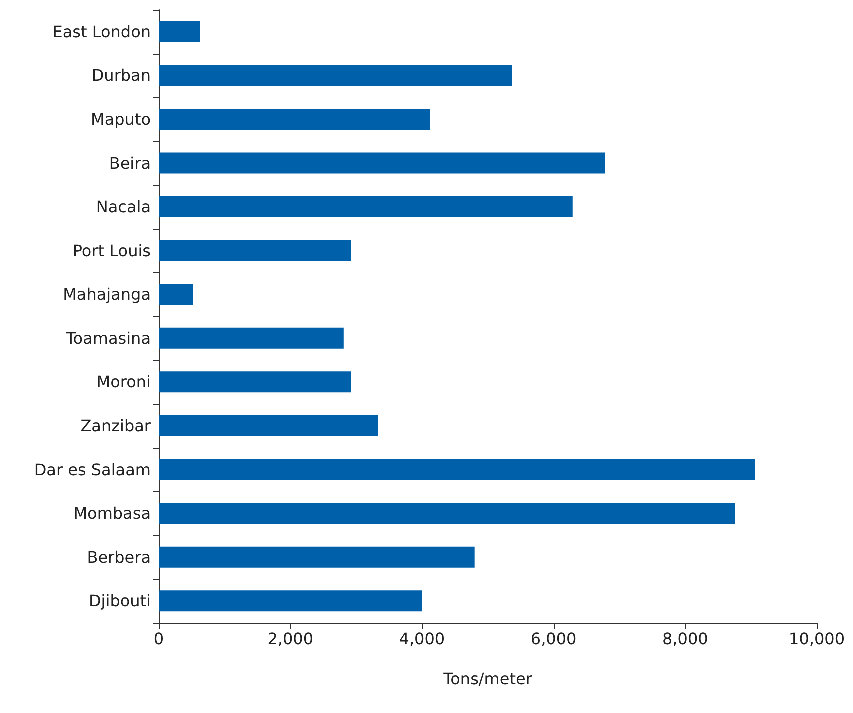 The image size is (853, 713). I want to click on y-tick-label: Maputo, so click(121, 119).